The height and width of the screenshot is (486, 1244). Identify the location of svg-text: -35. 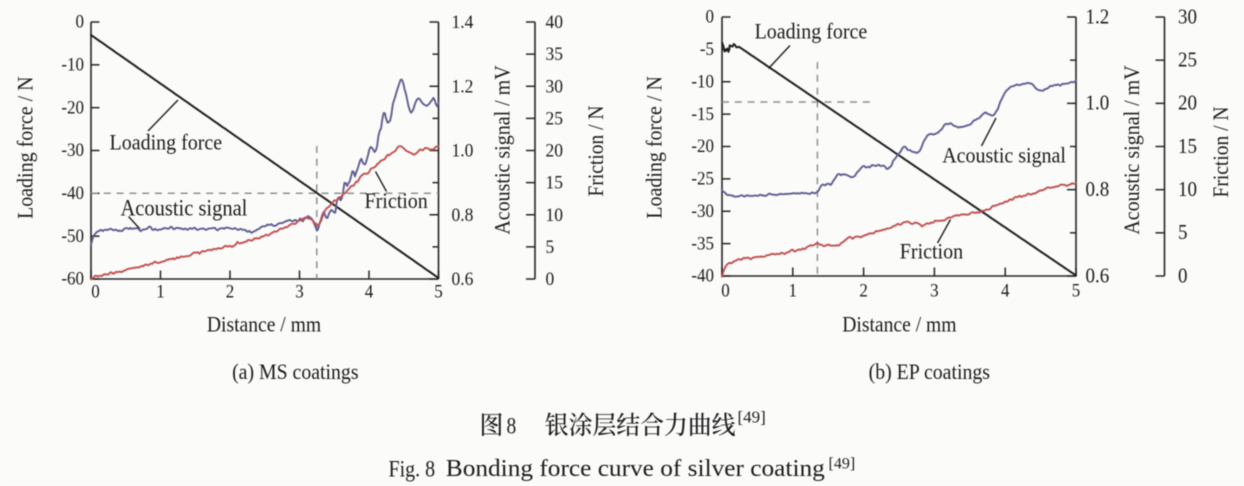
(702, 243).